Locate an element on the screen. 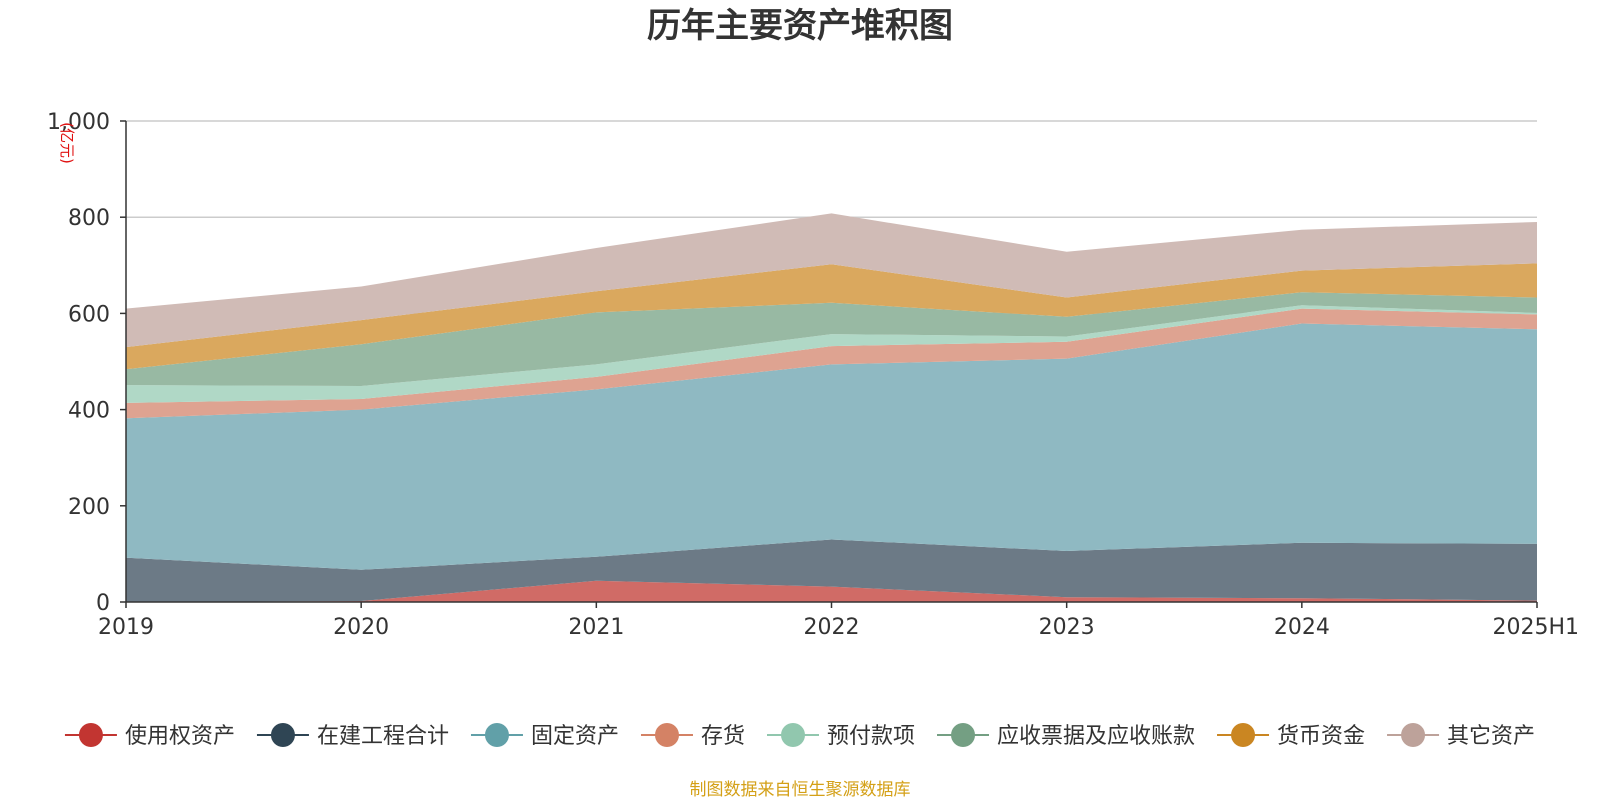 Image resolution: width=1600 pixels, height=800 pixels. legend-item-2: 固定资产 is located at coordinates (544, 736).